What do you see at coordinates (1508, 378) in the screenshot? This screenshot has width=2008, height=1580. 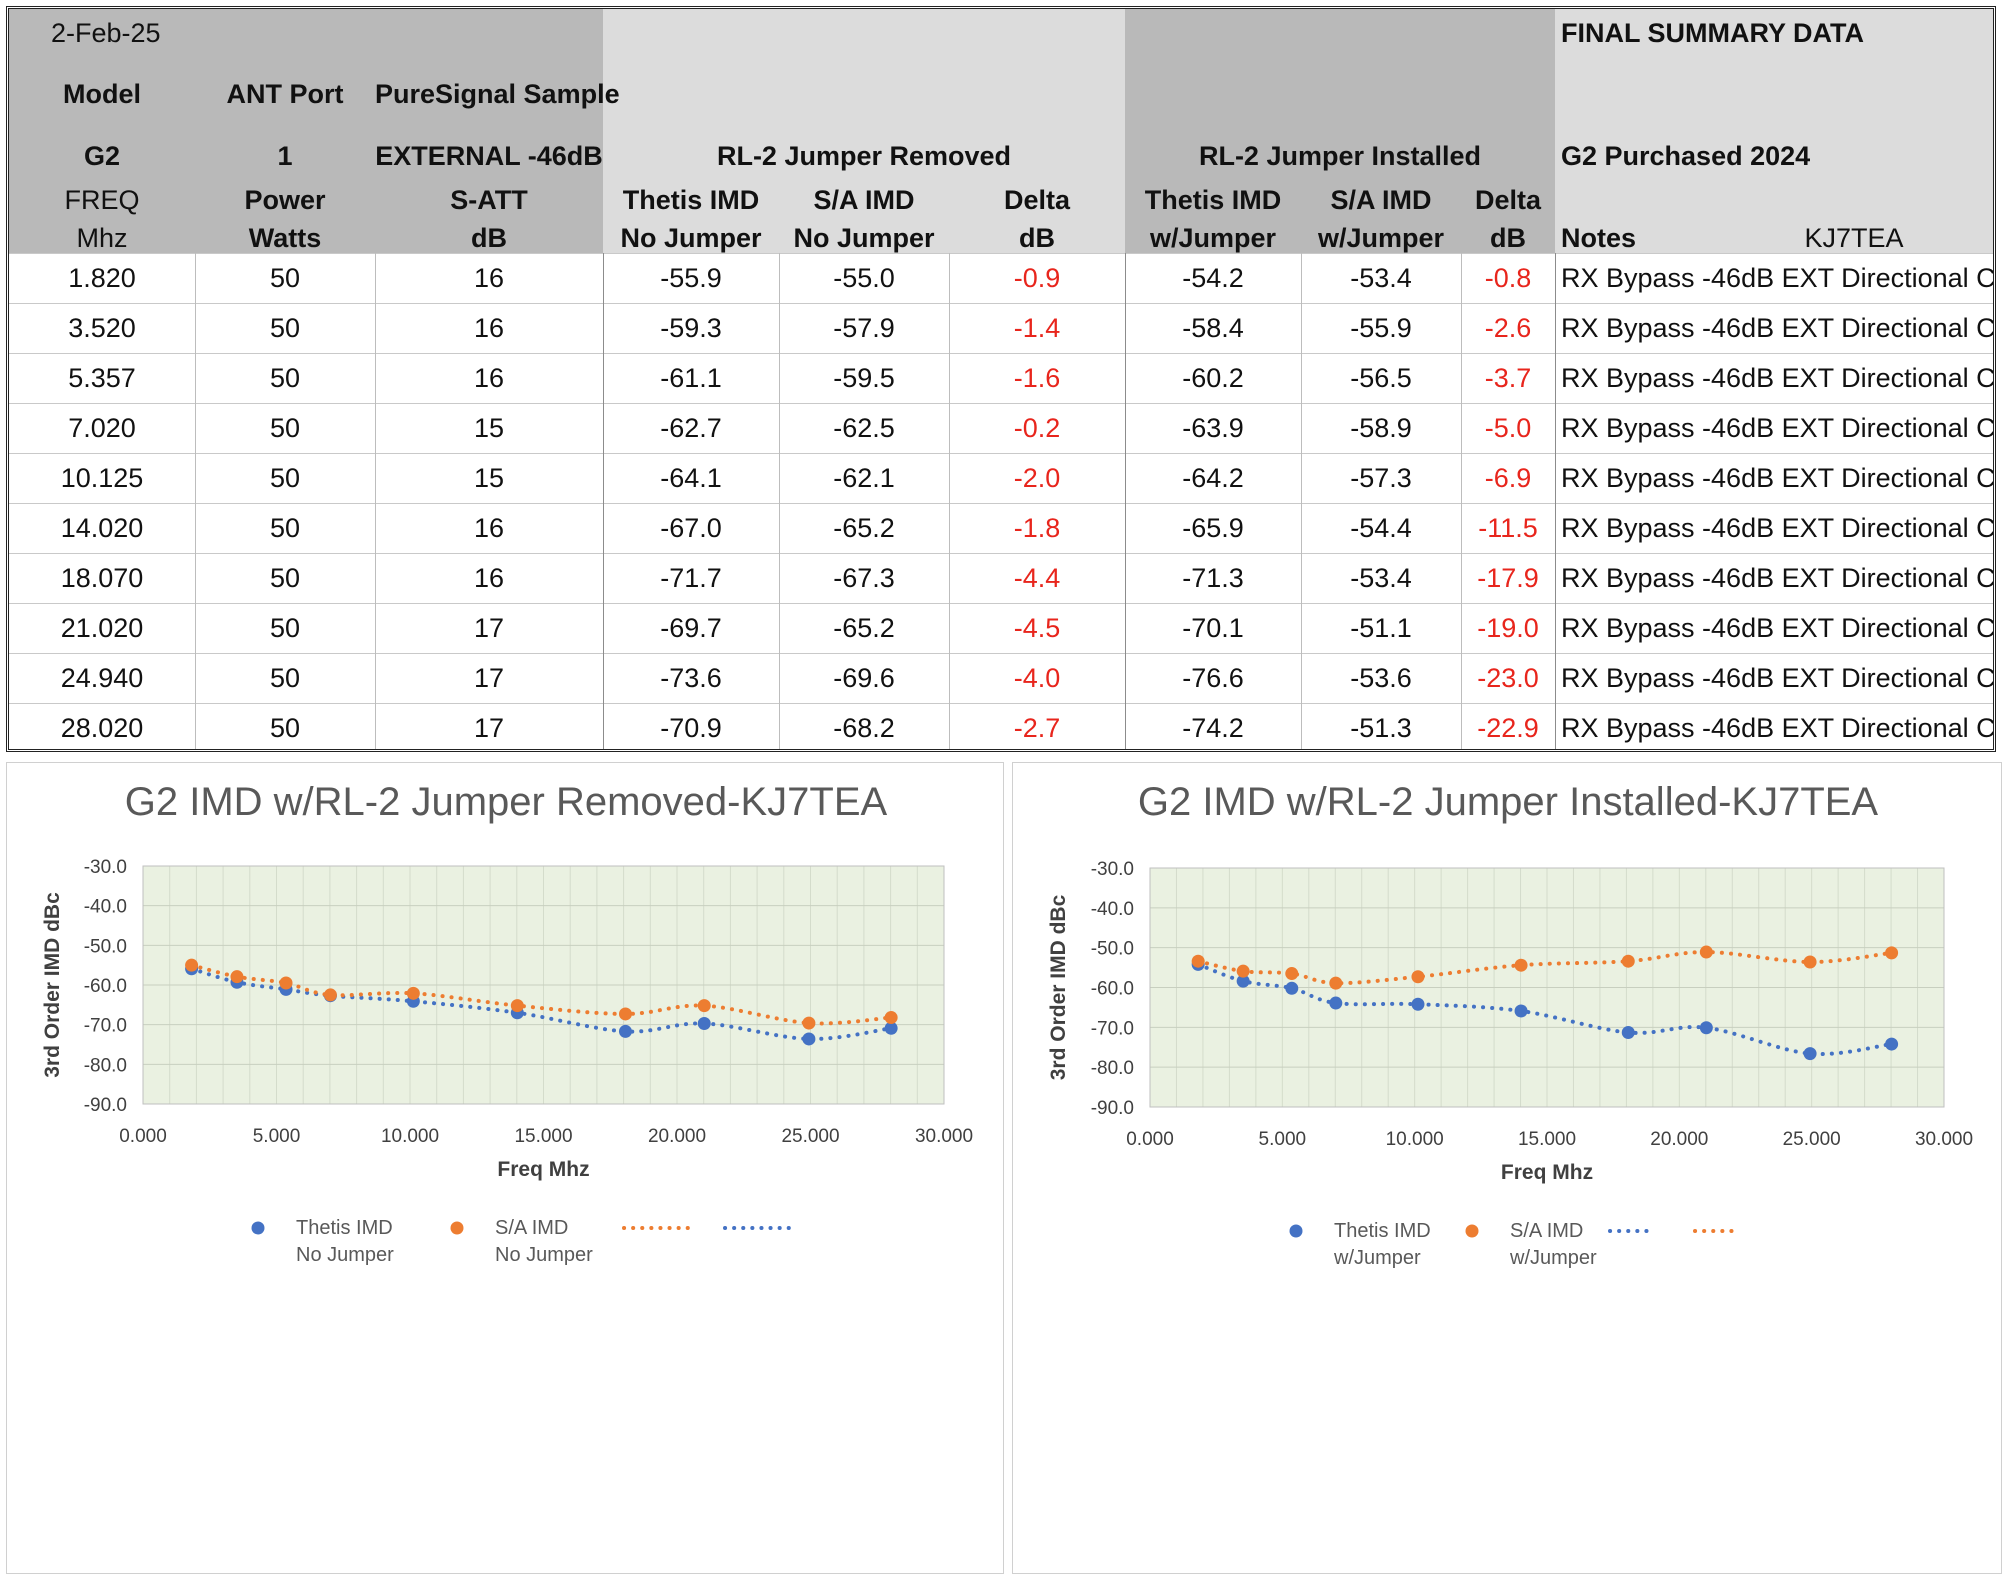 I see `cell-delta-wj: -3.7` at bounding box center [1508, 378].